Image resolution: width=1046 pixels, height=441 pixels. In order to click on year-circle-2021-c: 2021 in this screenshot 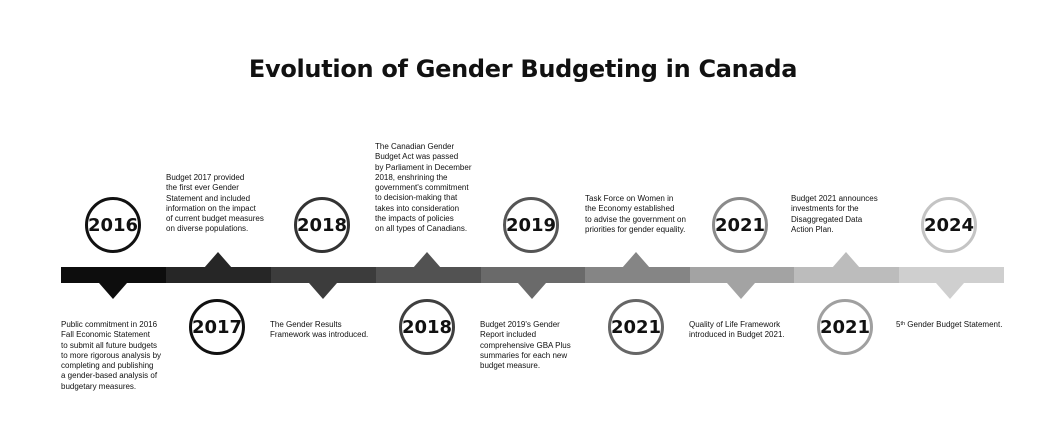, I will do `click(845, 327)`.